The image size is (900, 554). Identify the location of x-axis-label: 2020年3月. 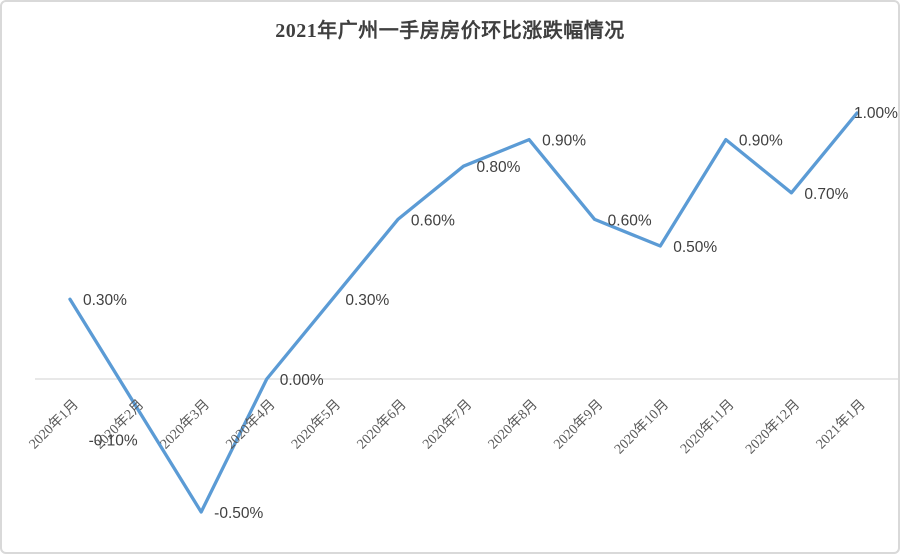
(185, 425).